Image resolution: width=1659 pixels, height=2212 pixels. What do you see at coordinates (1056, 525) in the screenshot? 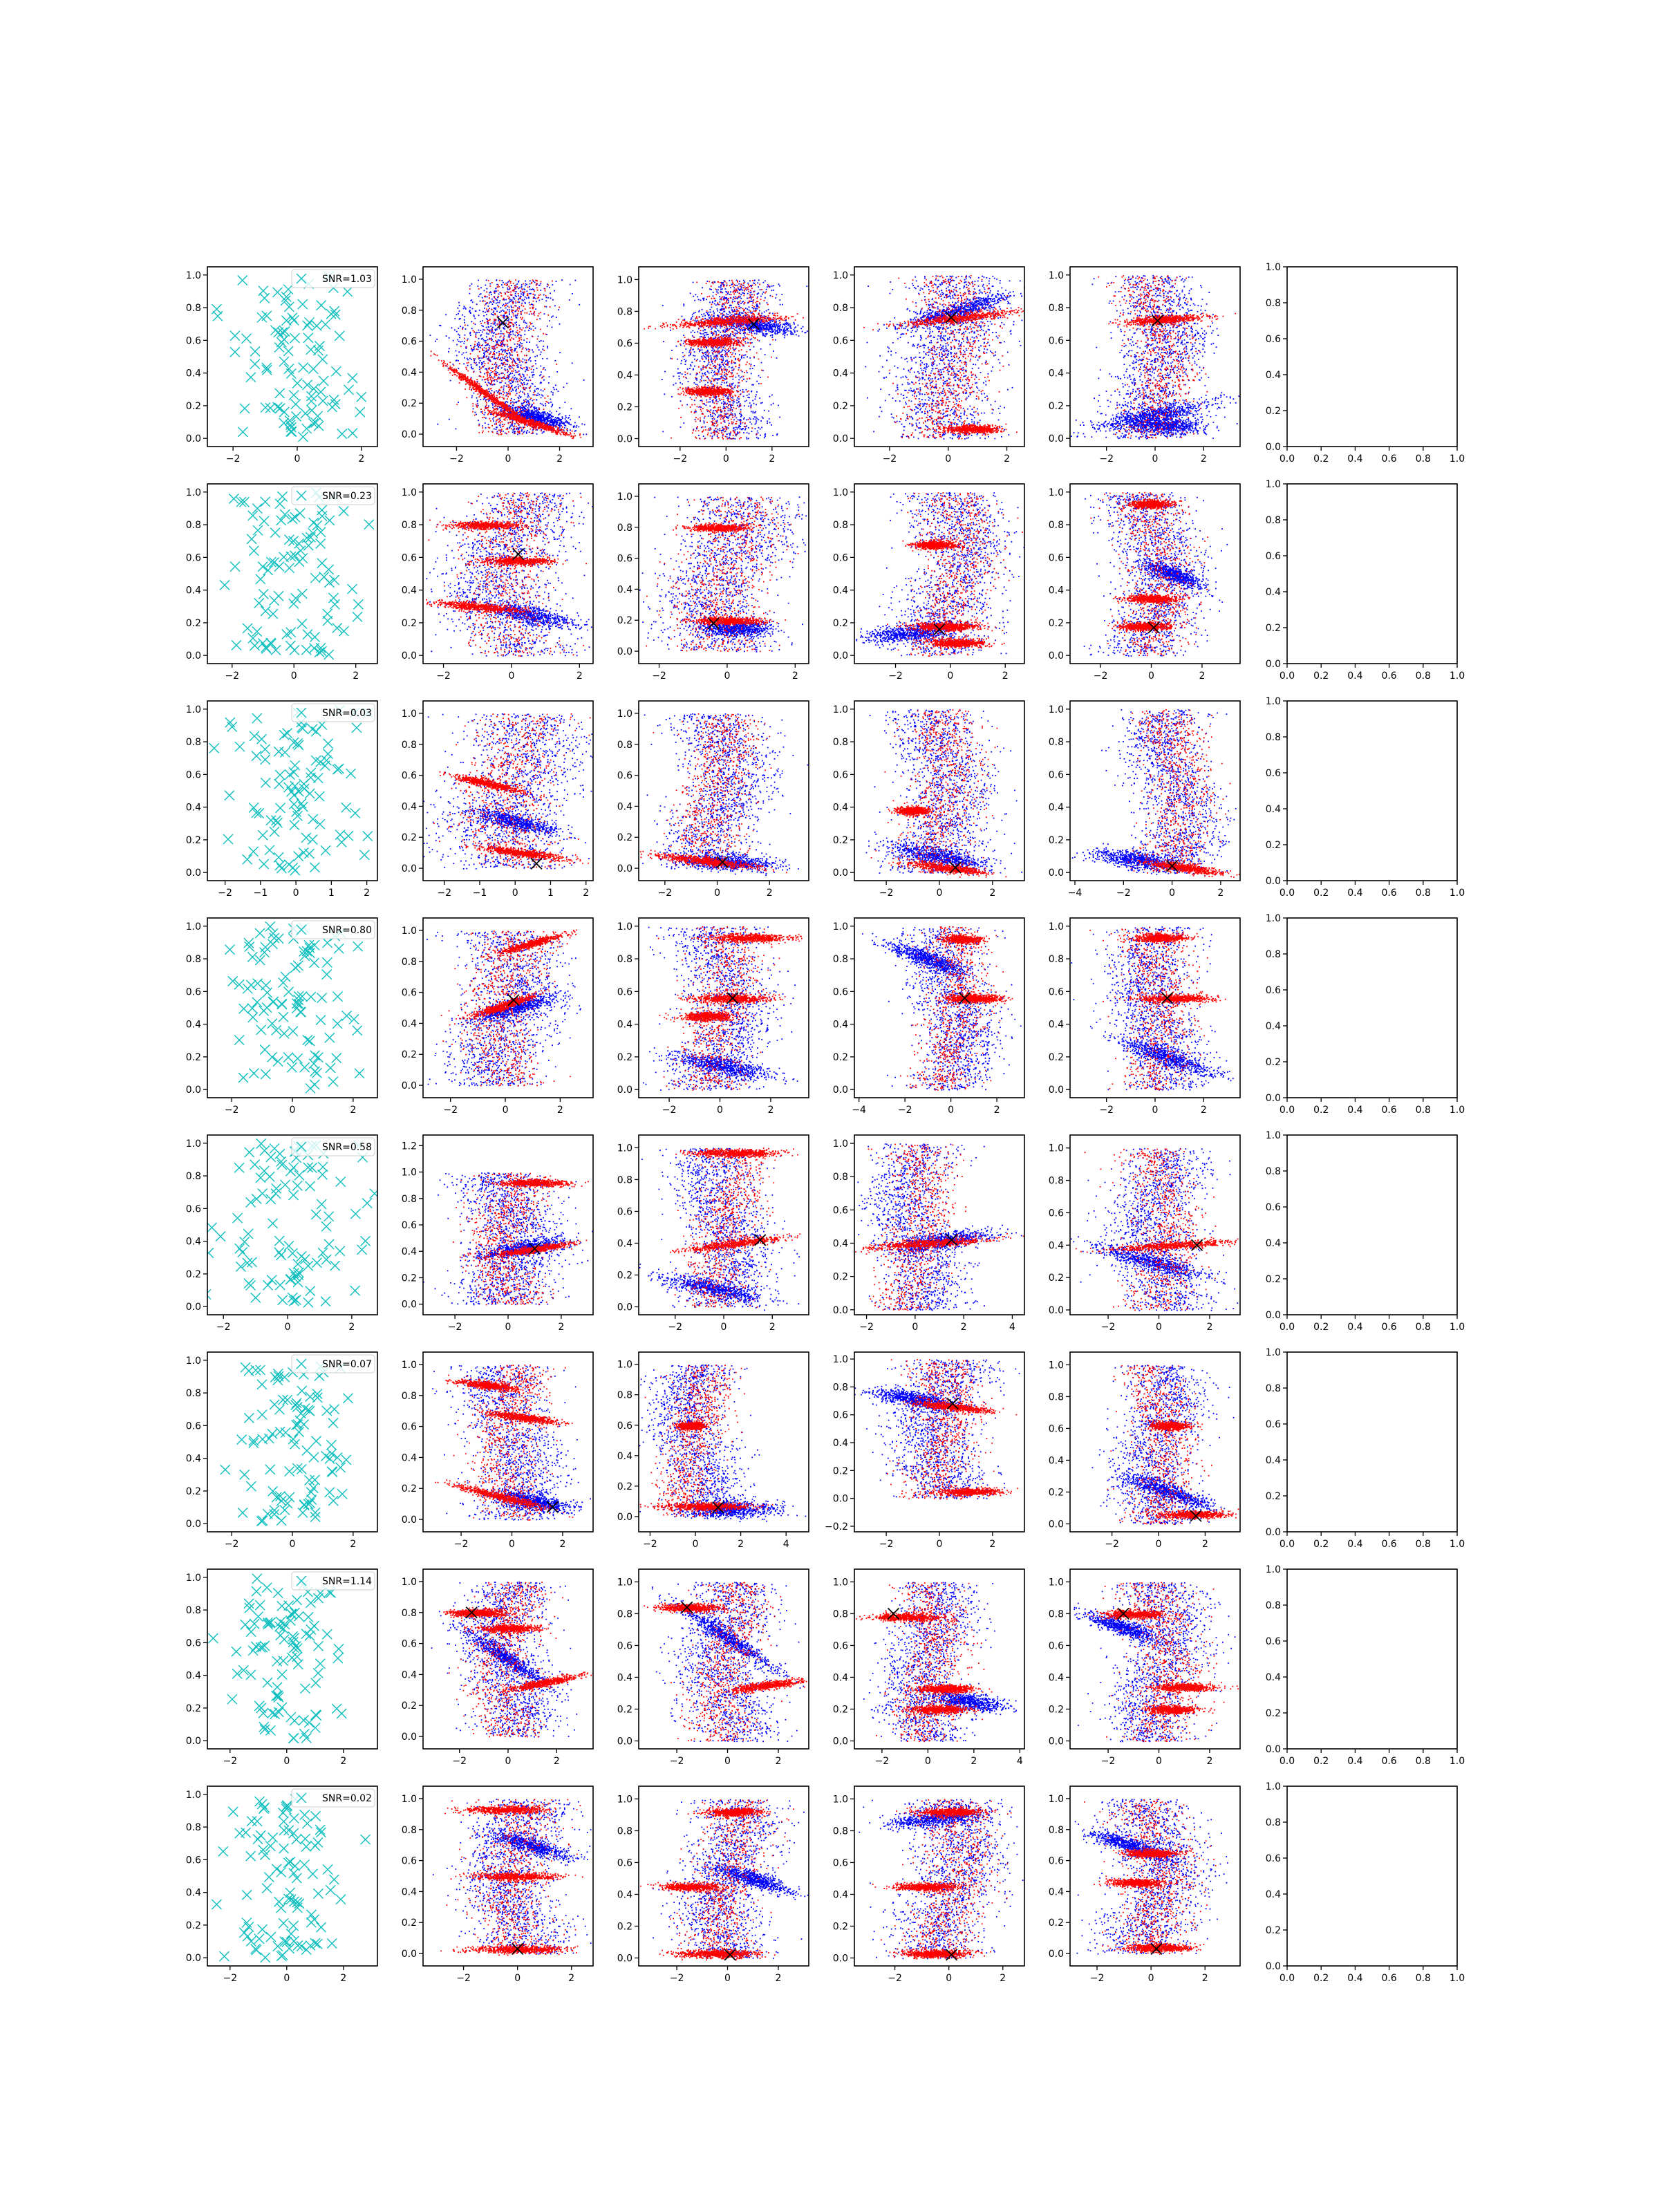
I see `scatter-r2-c5-ytick-label-4: 0.8` at bounding box center [1056, 525].